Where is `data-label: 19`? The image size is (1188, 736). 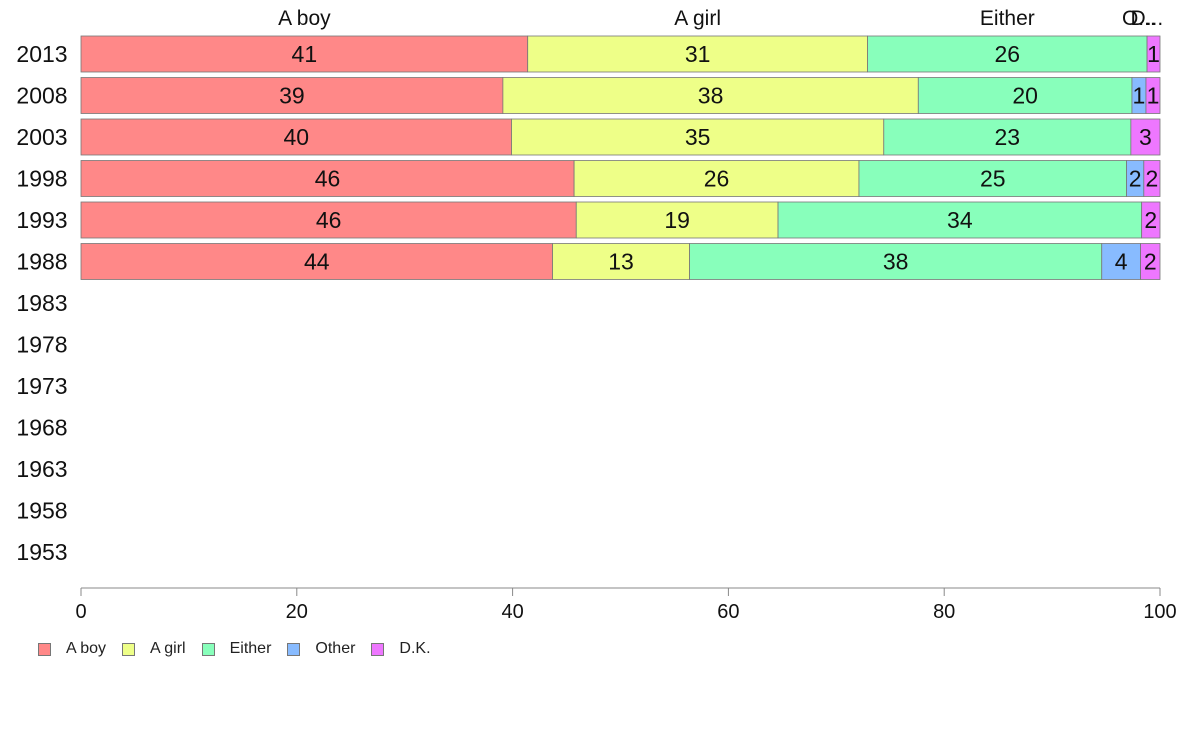
data-label: 19 is located at coordinates (677, 220).